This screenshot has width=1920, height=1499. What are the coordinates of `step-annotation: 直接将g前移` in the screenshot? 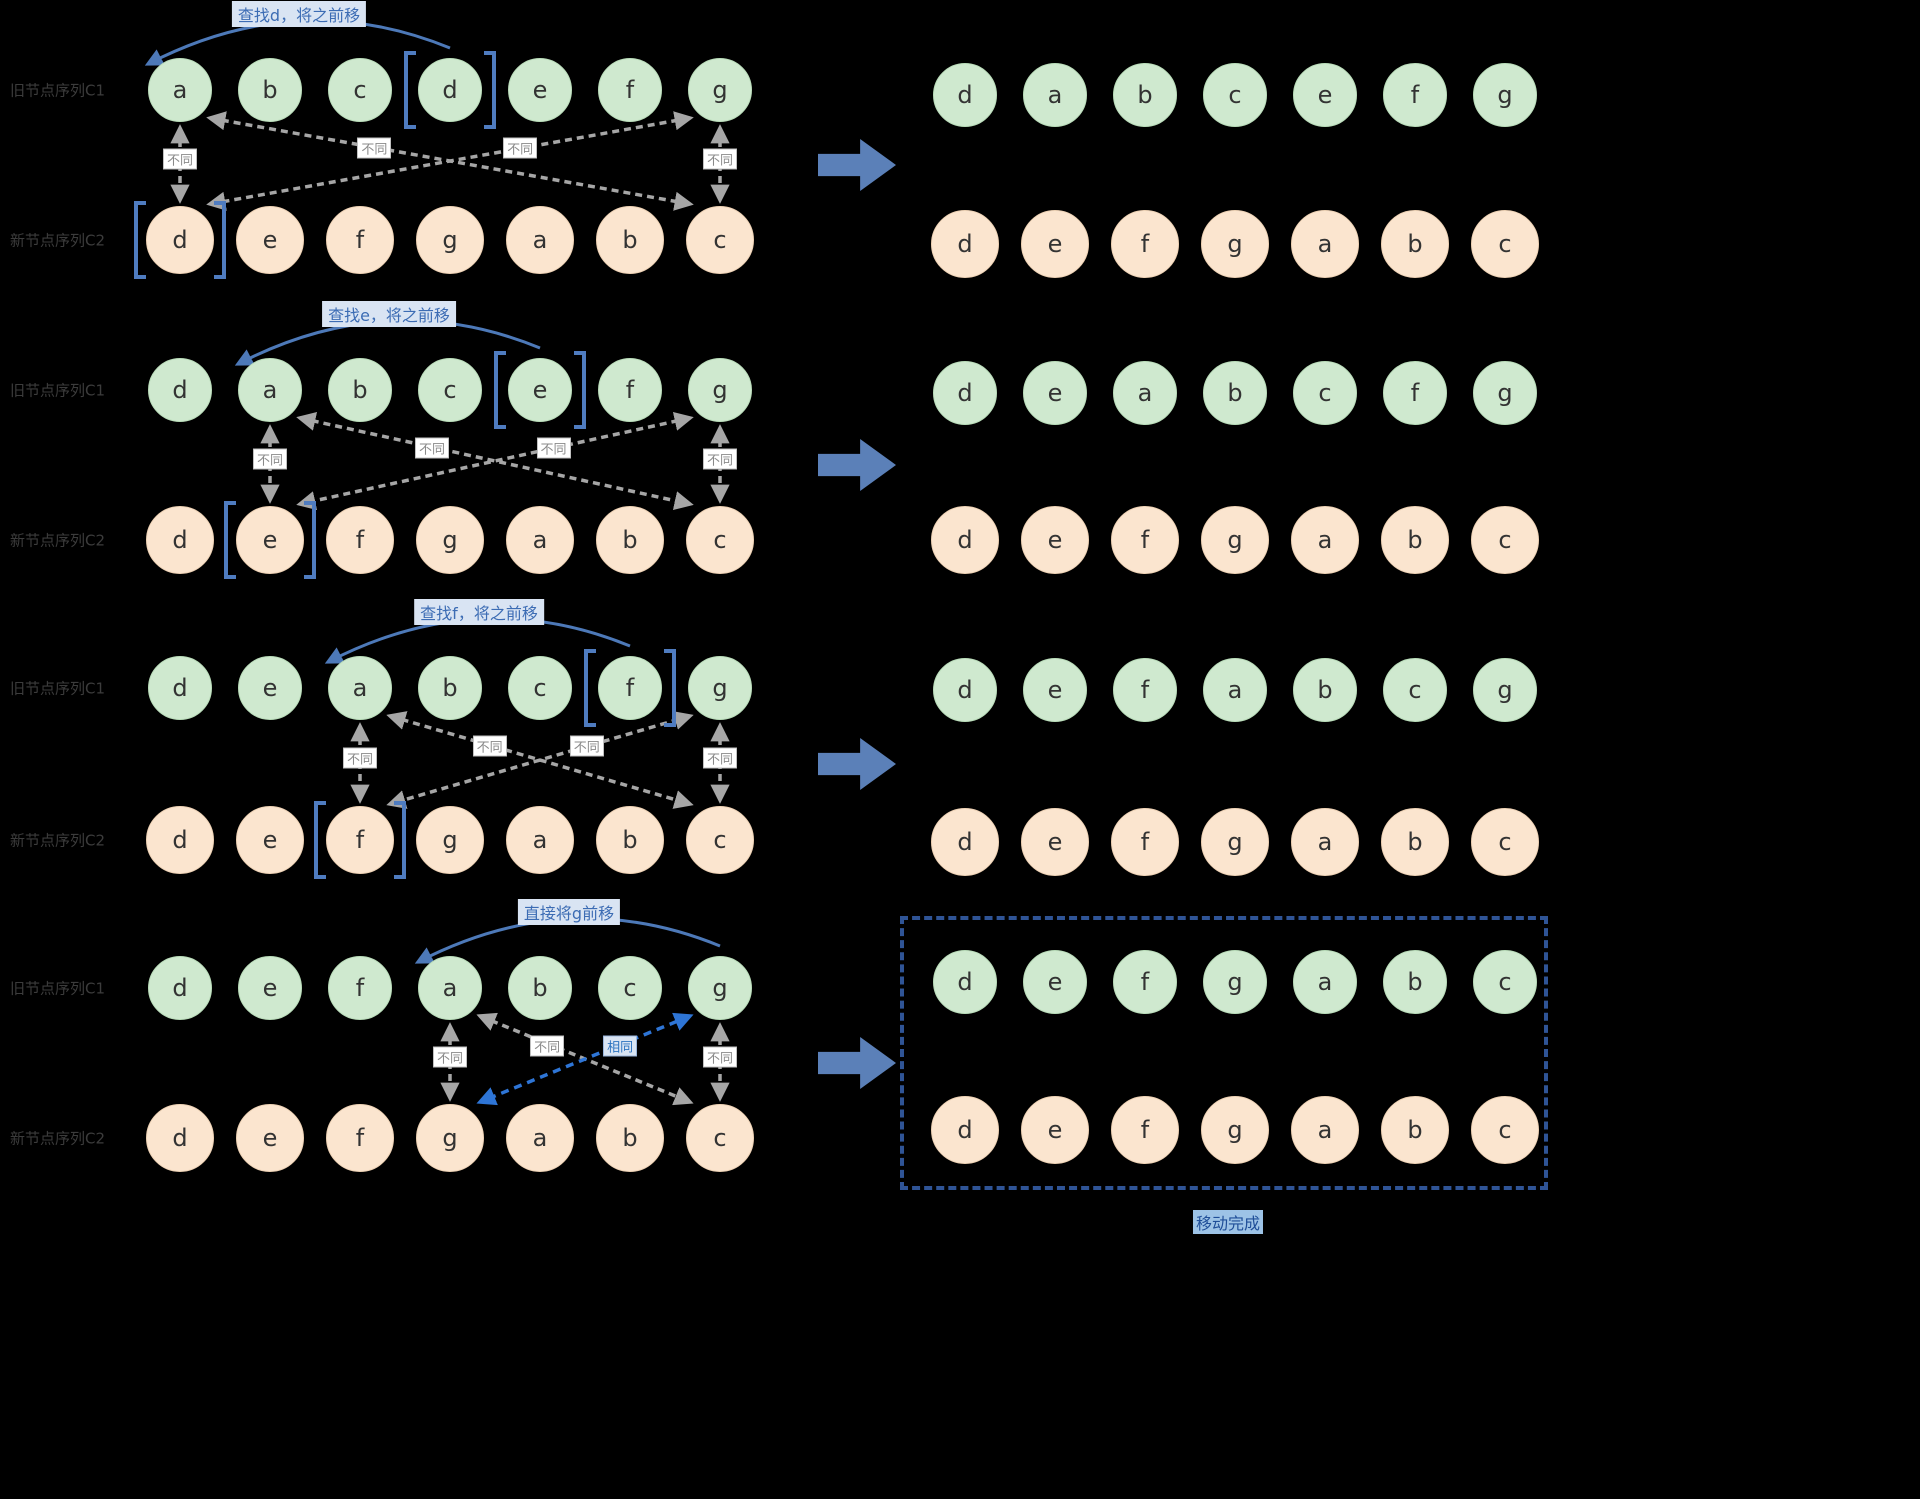 It's located at (569, 912).